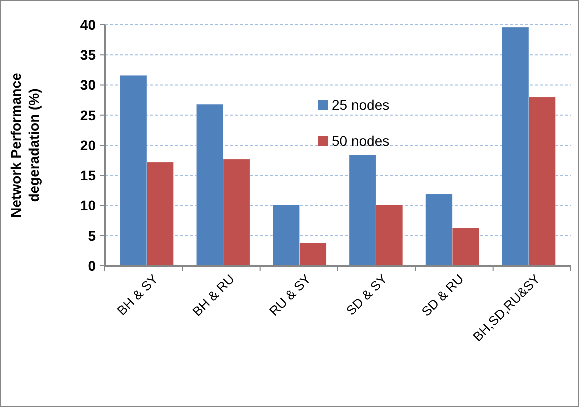  What do you see at coordinates (88, 24) in the screenshot?
I see `y-tick-label: 40` at bounding box center [88, 24].